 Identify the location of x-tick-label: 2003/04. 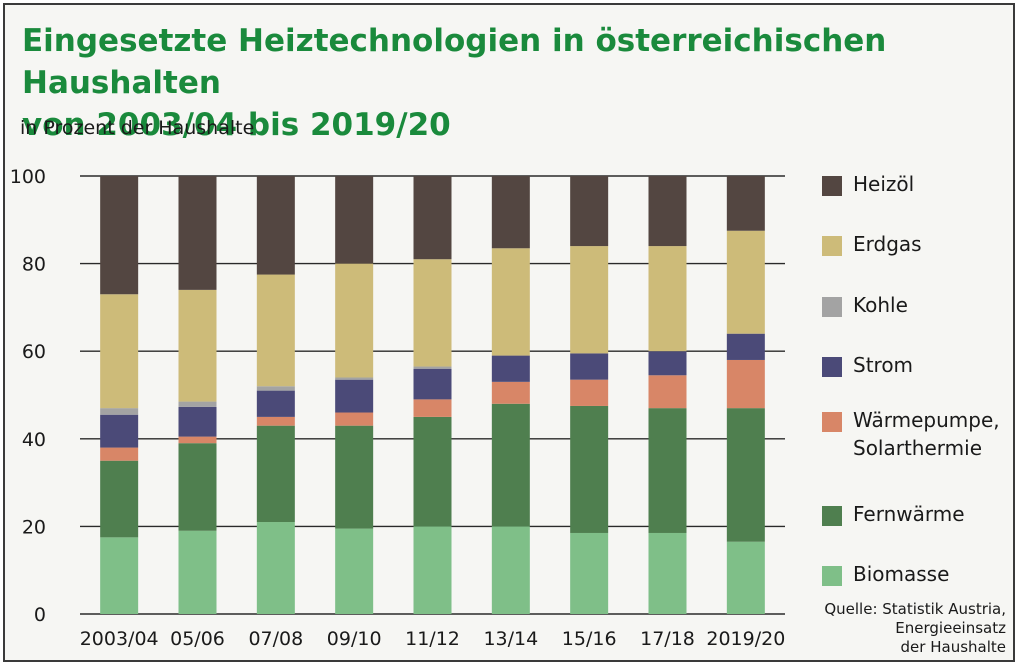
(119, 639).